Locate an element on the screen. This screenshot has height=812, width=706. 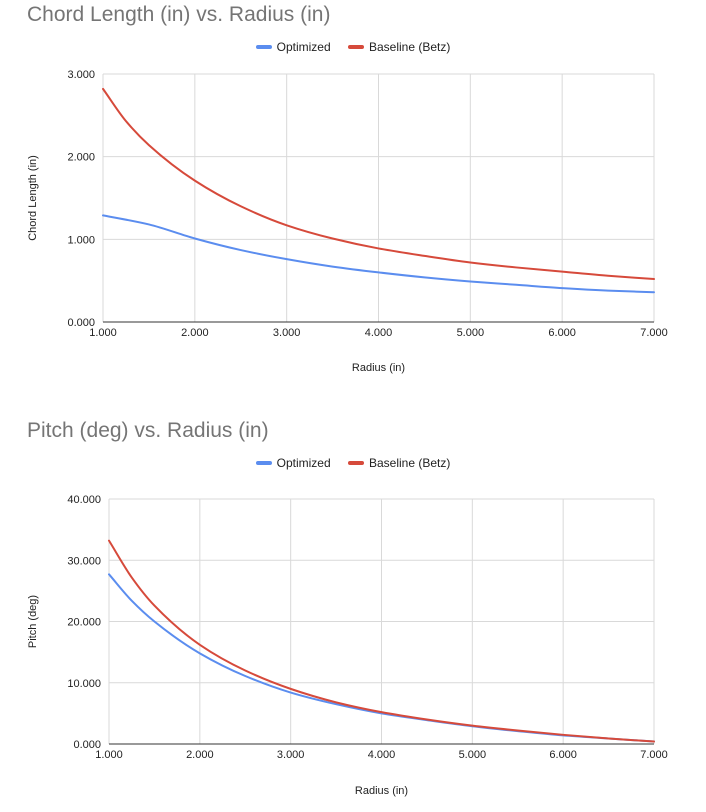
y-tick-label: 20.000 is located at coordinates (84, 623).